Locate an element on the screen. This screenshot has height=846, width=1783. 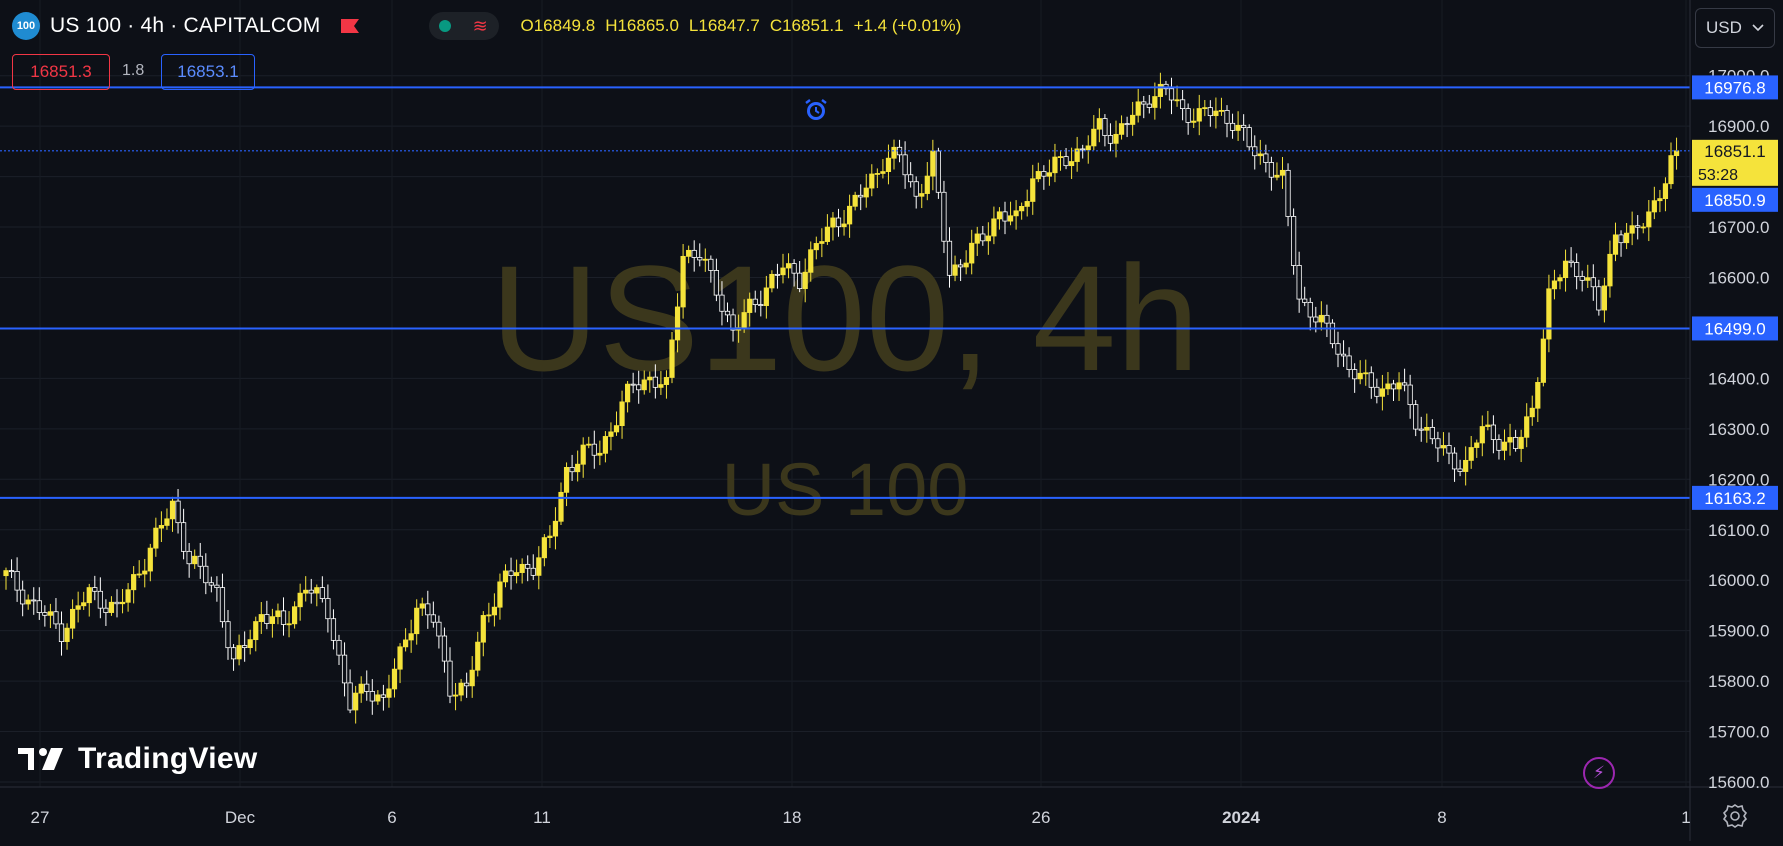
level-tag is located at coordinates (1735, 87).